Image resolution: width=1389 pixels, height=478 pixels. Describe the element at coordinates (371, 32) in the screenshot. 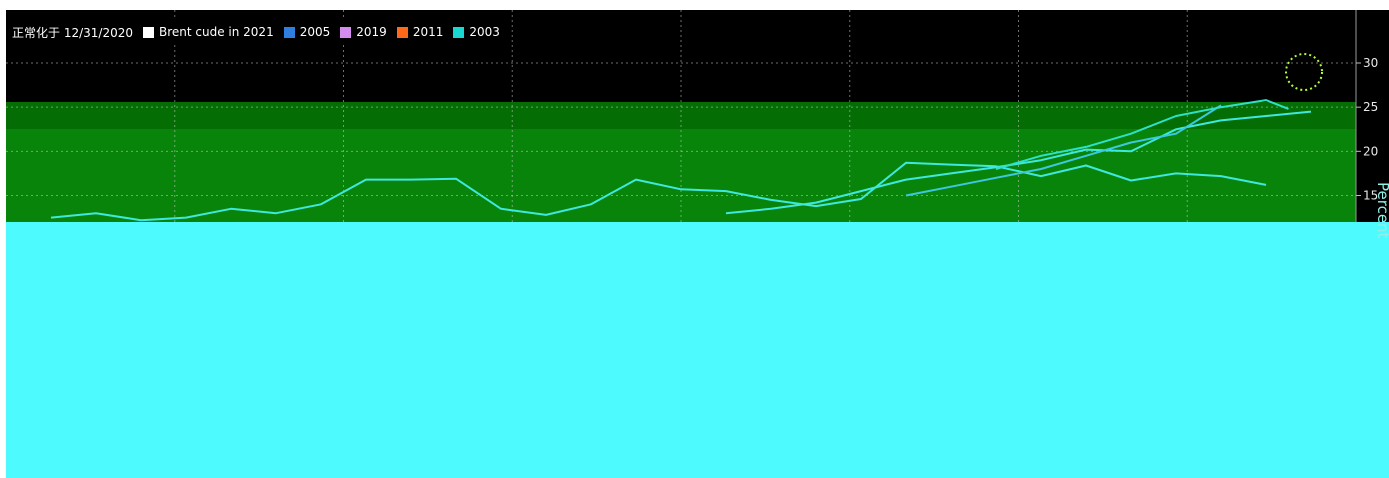

I see `legend-label-2019: 2019` at that location.